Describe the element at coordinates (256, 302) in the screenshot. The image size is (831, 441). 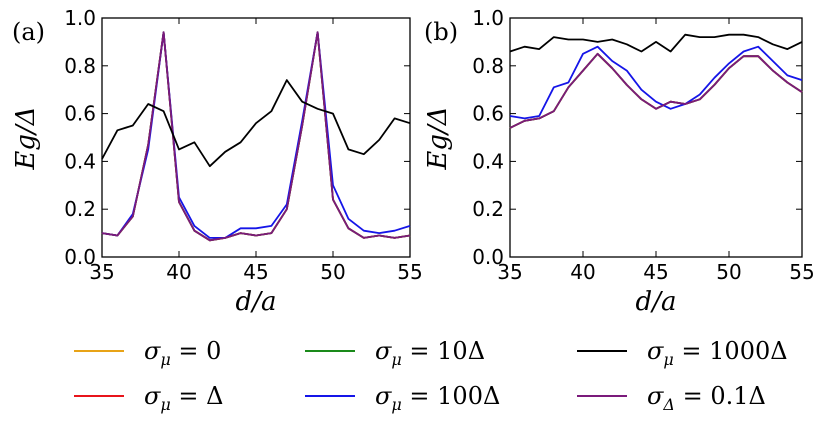
I see `x-axis-label-a: d/a` at that location.